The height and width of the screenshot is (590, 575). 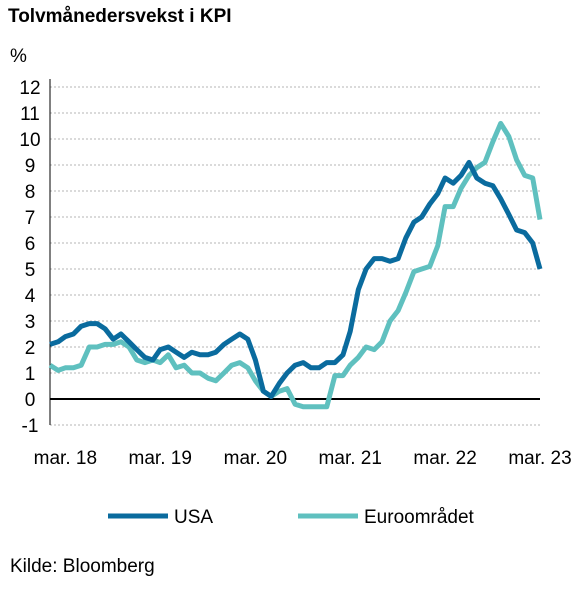 What do you see at coordinates (30, 348) in the screenshot?
I see `y-tick-label: 2` at bounding box center [30, 348].